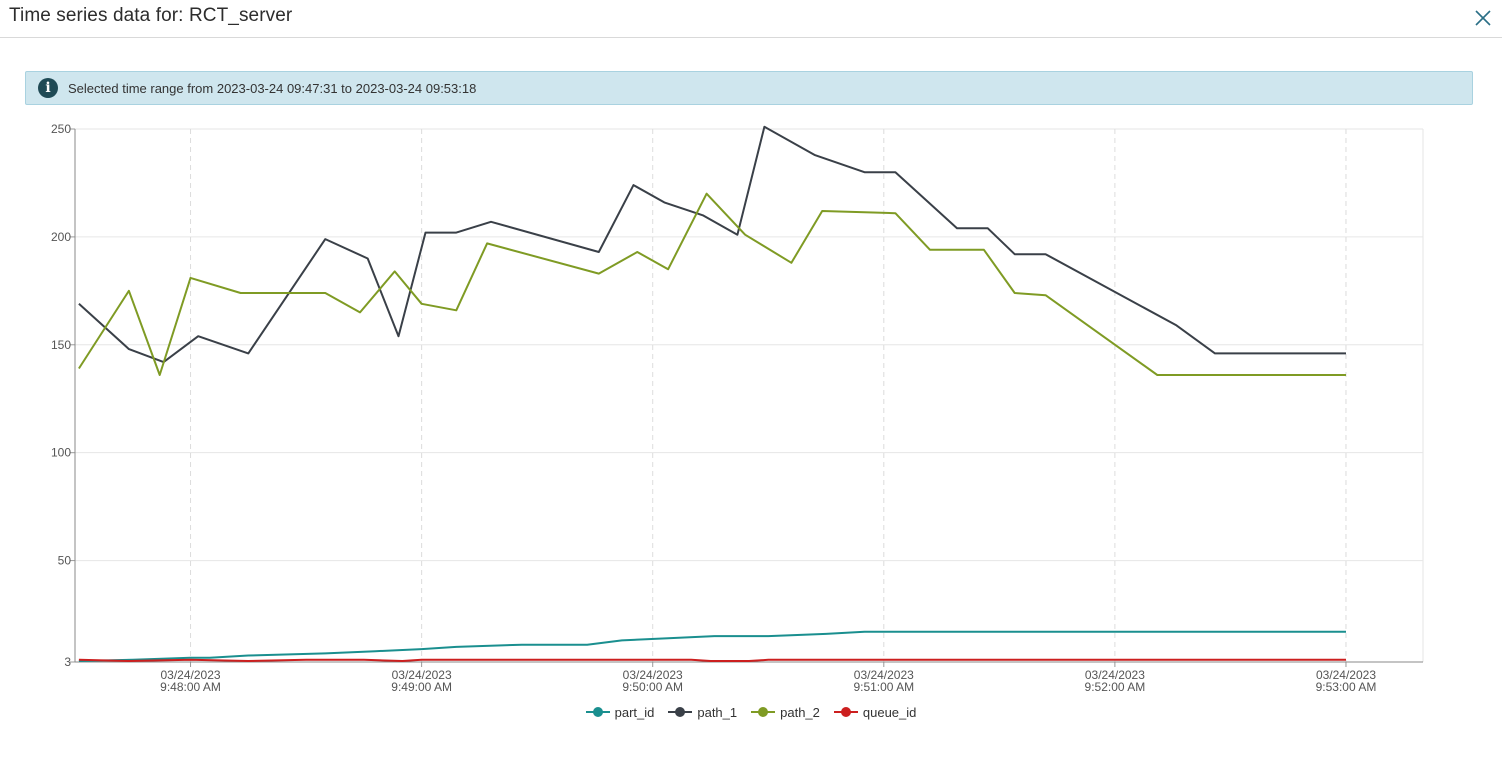  What do you see at coordinates (151, 15) in the screenshot?
I see `dialog-title: Time series data for: RCT_server` at bounding box center [151, 15].